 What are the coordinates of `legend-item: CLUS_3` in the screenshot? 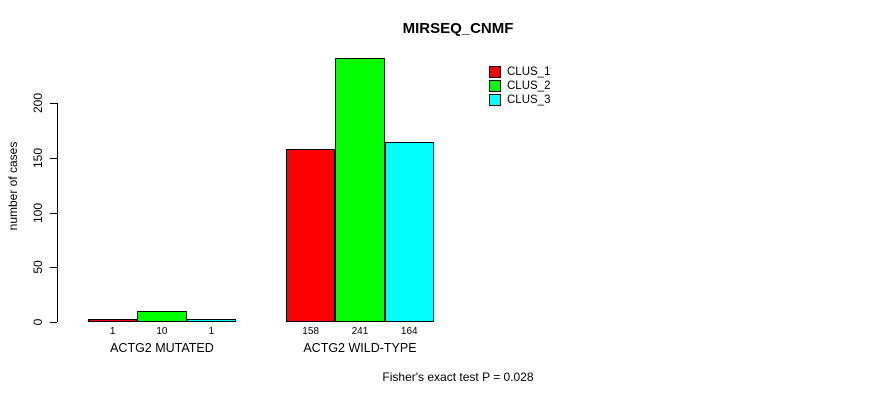 It's located at (519, 100).